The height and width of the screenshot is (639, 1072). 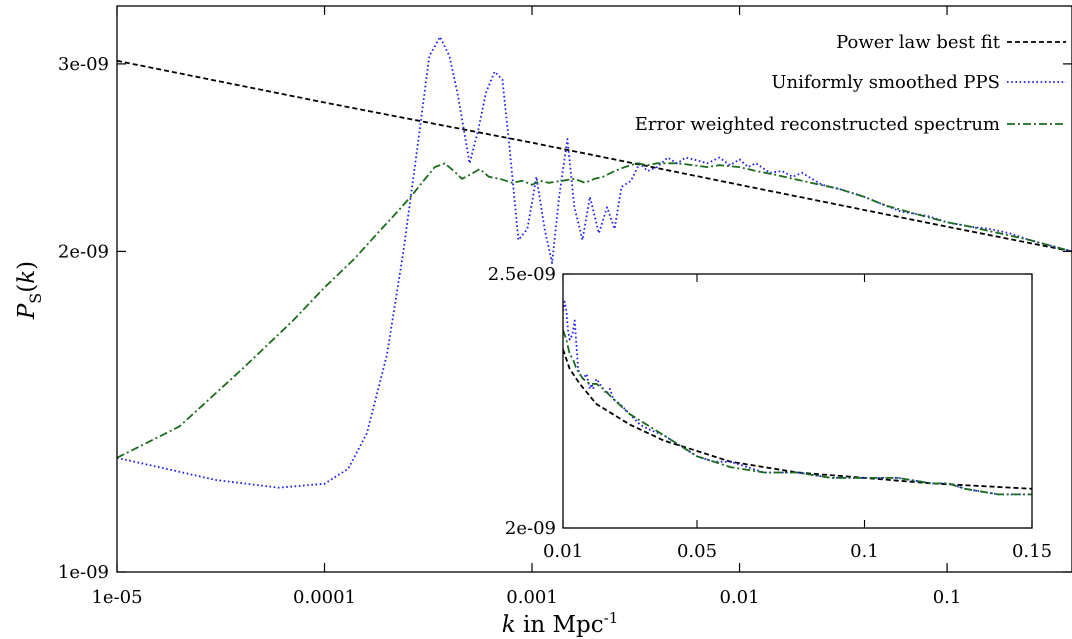 I want to click on x-axis-title-exponent: -1, so click(x=611, y=618).